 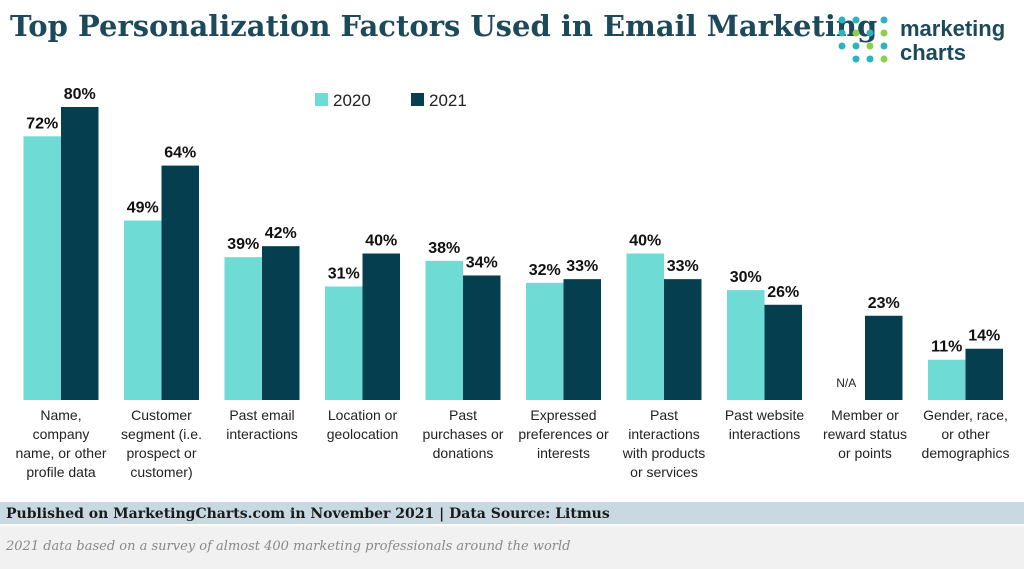 I want to click on source-band, so click(x=512, y=513).